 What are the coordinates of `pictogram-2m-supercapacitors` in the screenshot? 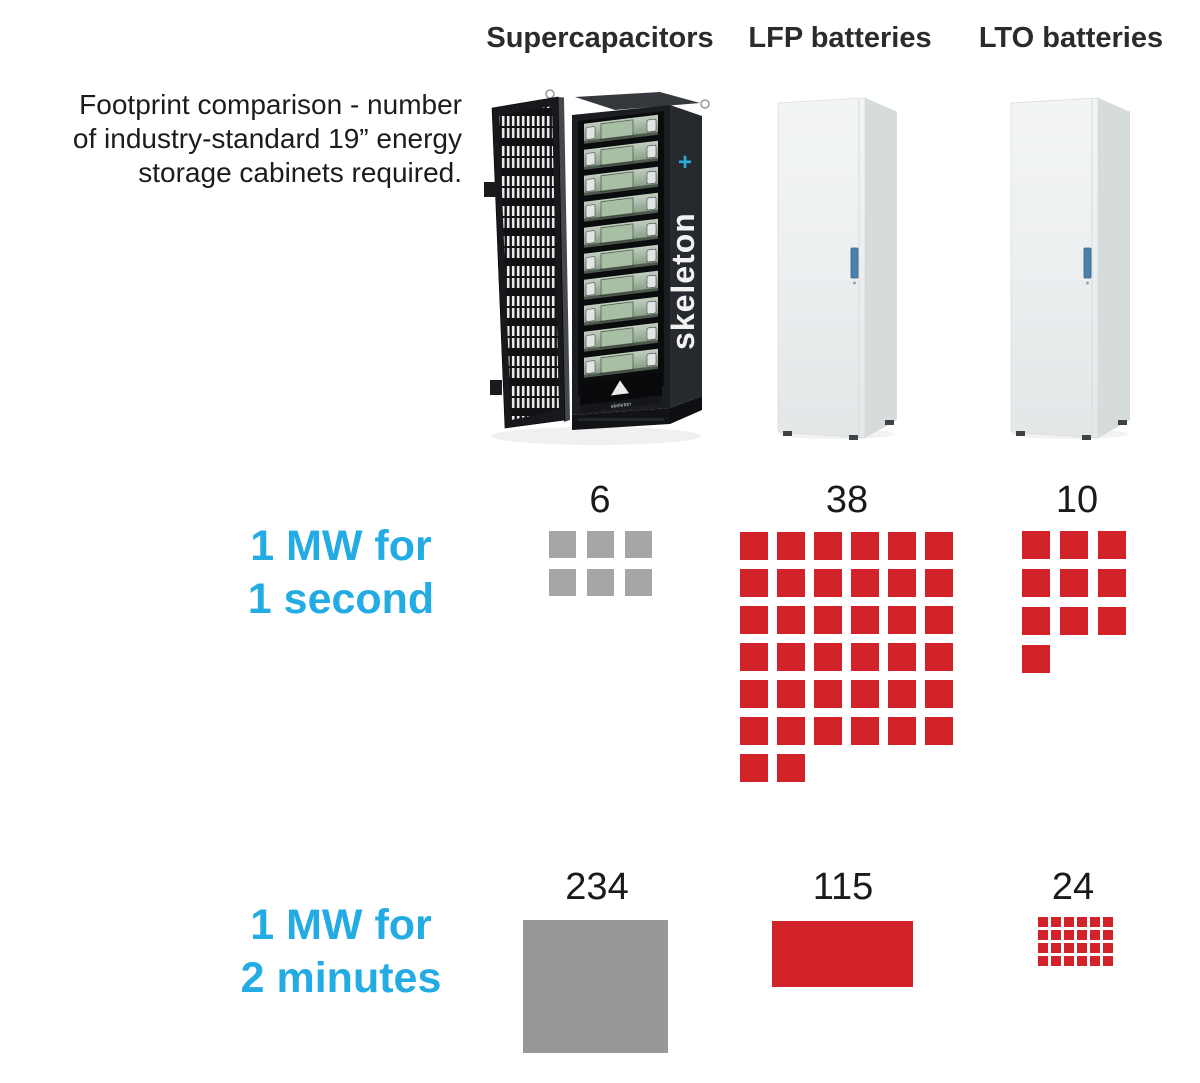 It's located at (595, 986).